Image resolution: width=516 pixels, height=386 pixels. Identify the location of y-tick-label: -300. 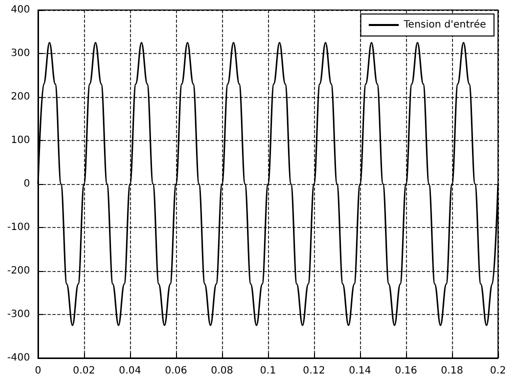
(18, 314).